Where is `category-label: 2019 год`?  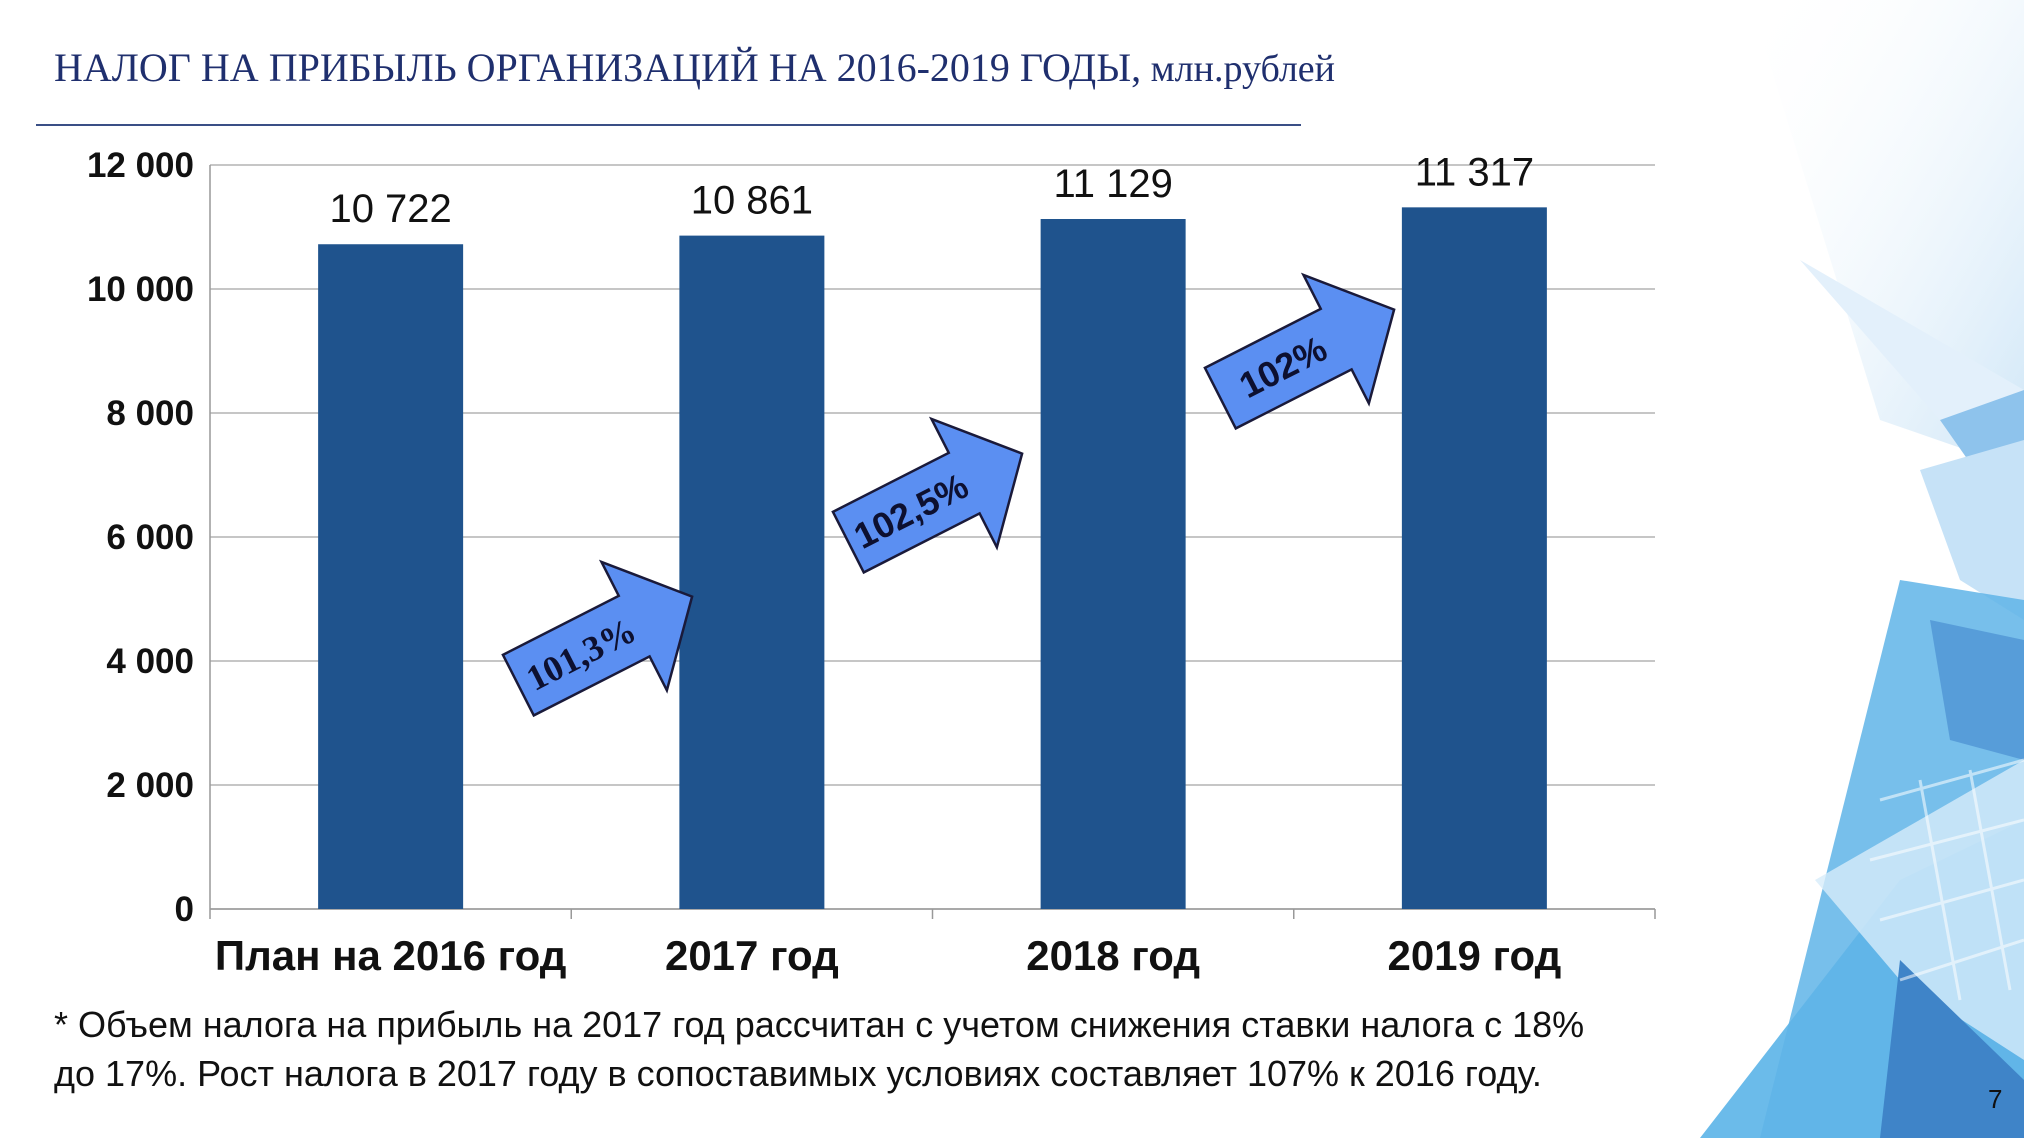
category-label: 2019 год is located at coordinates (1474, 955).